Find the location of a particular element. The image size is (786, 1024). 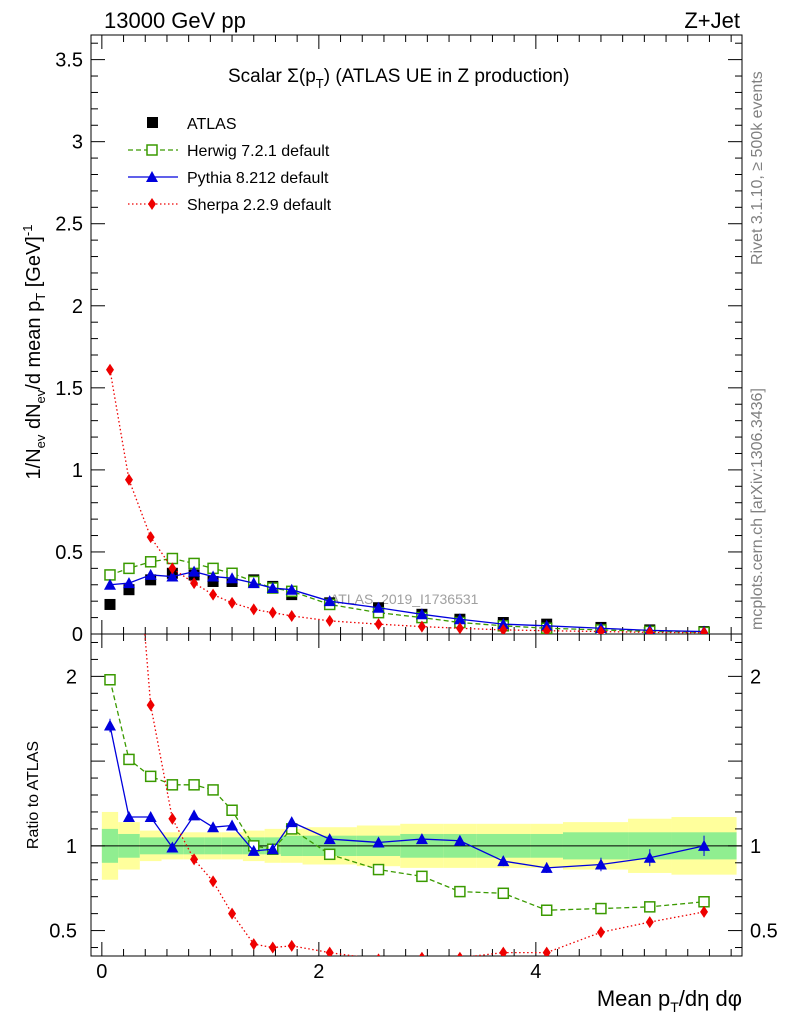

x-tick-label: 2 is located at coordinates (318, 972).